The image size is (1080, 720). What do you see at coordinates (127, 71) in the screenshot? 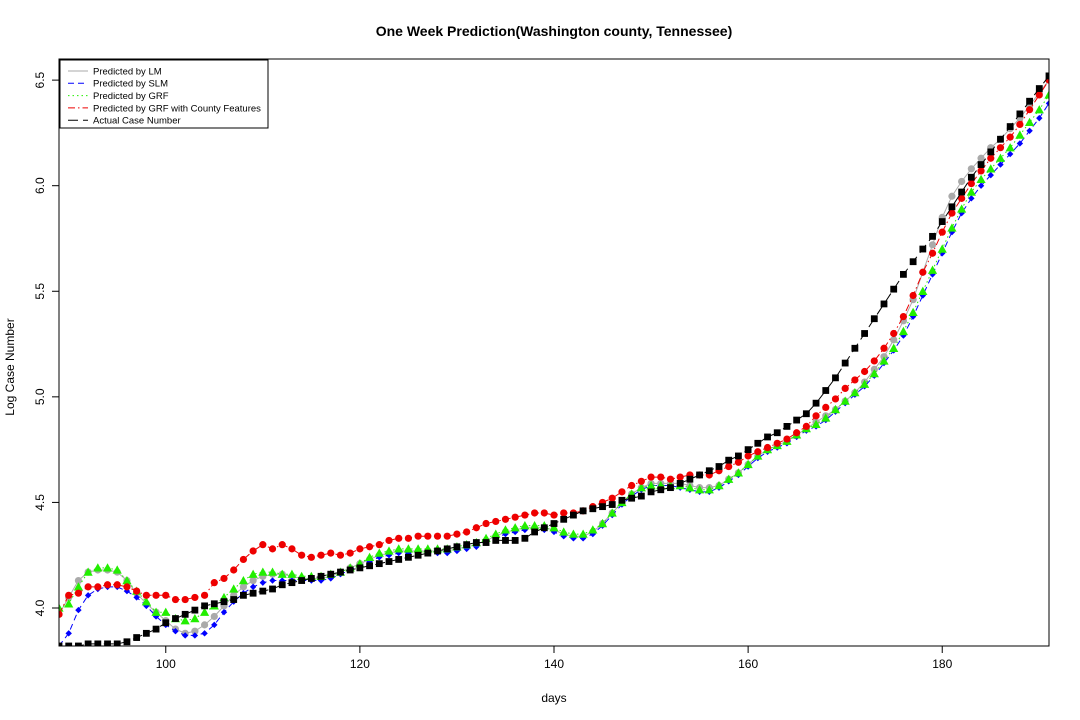
I see `legend-entry-label: Predicted by LM` at bounding box center [127, 71].